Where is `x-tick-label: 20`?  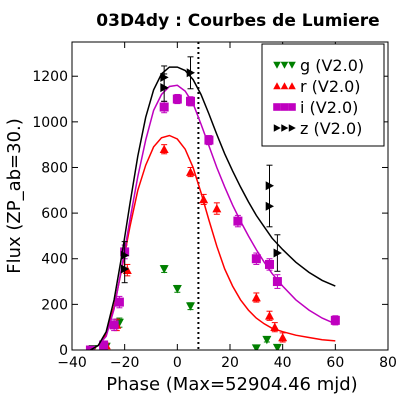 x-tick-label: 20 is located at coordinates (230, 363).